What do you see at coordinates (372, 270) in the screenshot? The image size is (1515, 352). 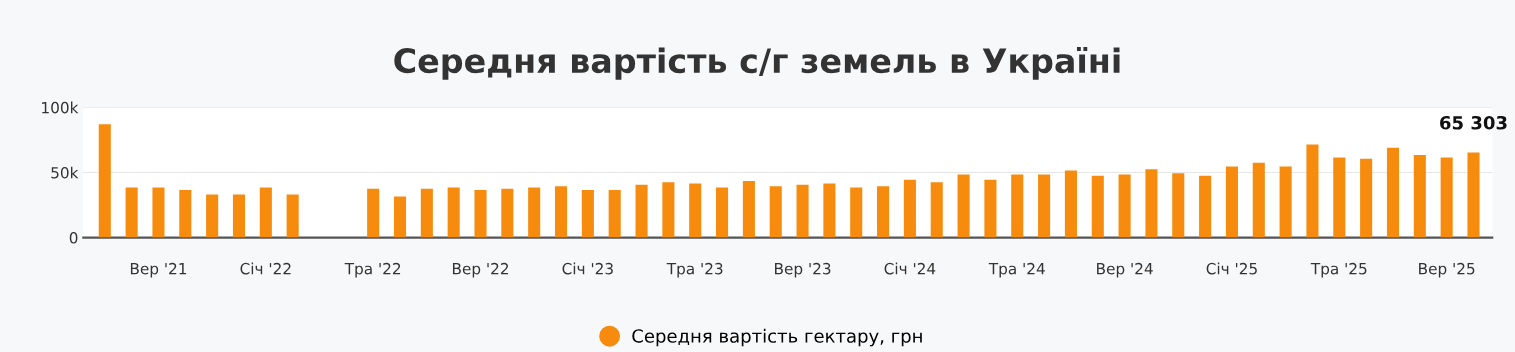 I see `x-tick-label: Тра '22` at bounding box center [372, 270].